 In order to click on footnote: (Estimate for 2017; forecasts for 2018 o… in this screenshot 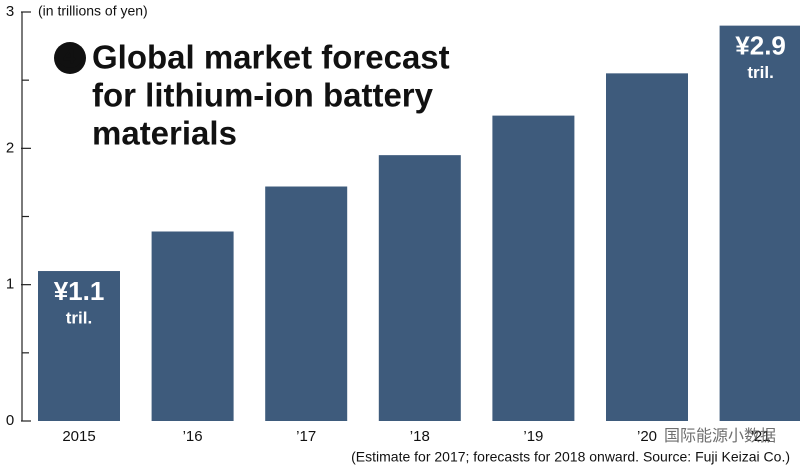, I will do `click(570, 457)`.